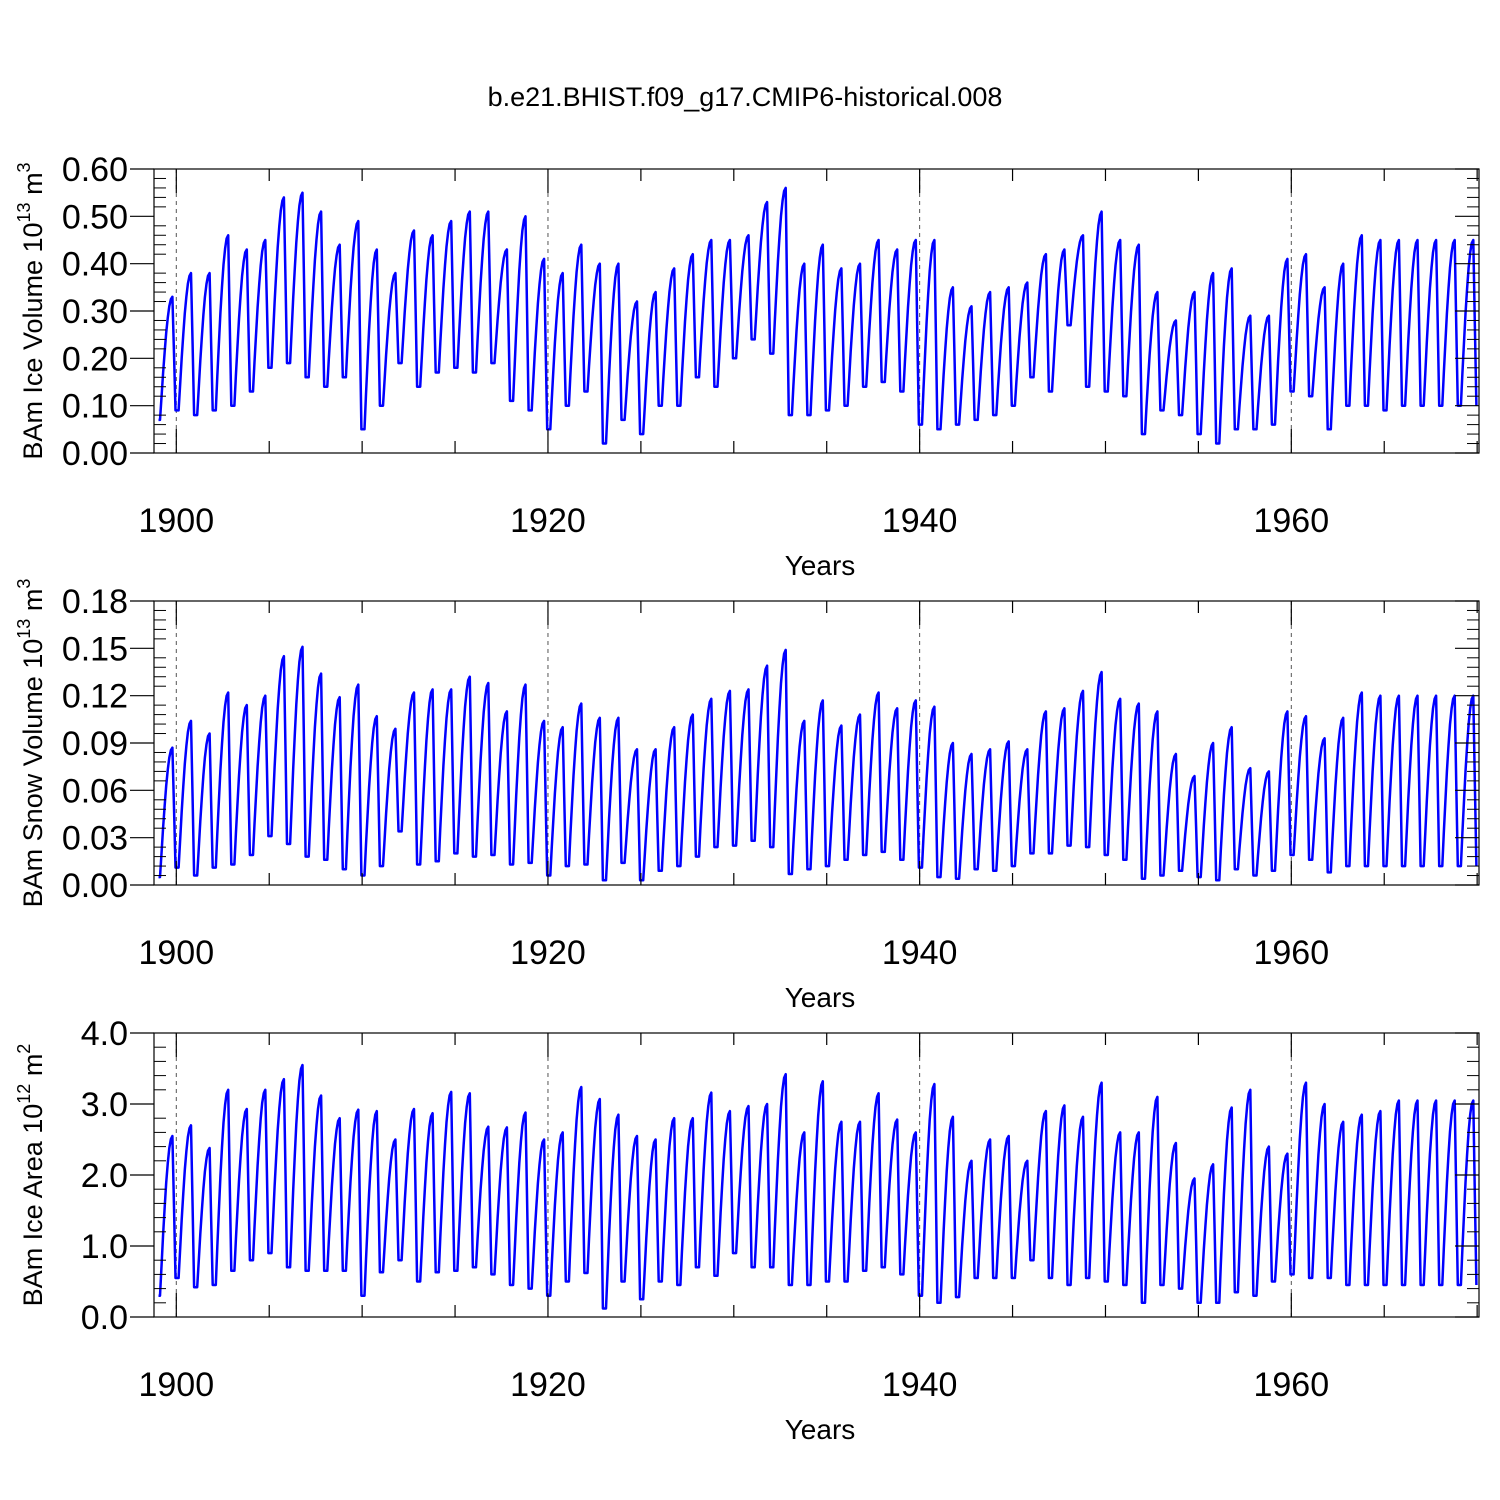  Describe the element at coordinates (95, 649) in the screenshot. I see `y-tick-label: 0.15` at that location.